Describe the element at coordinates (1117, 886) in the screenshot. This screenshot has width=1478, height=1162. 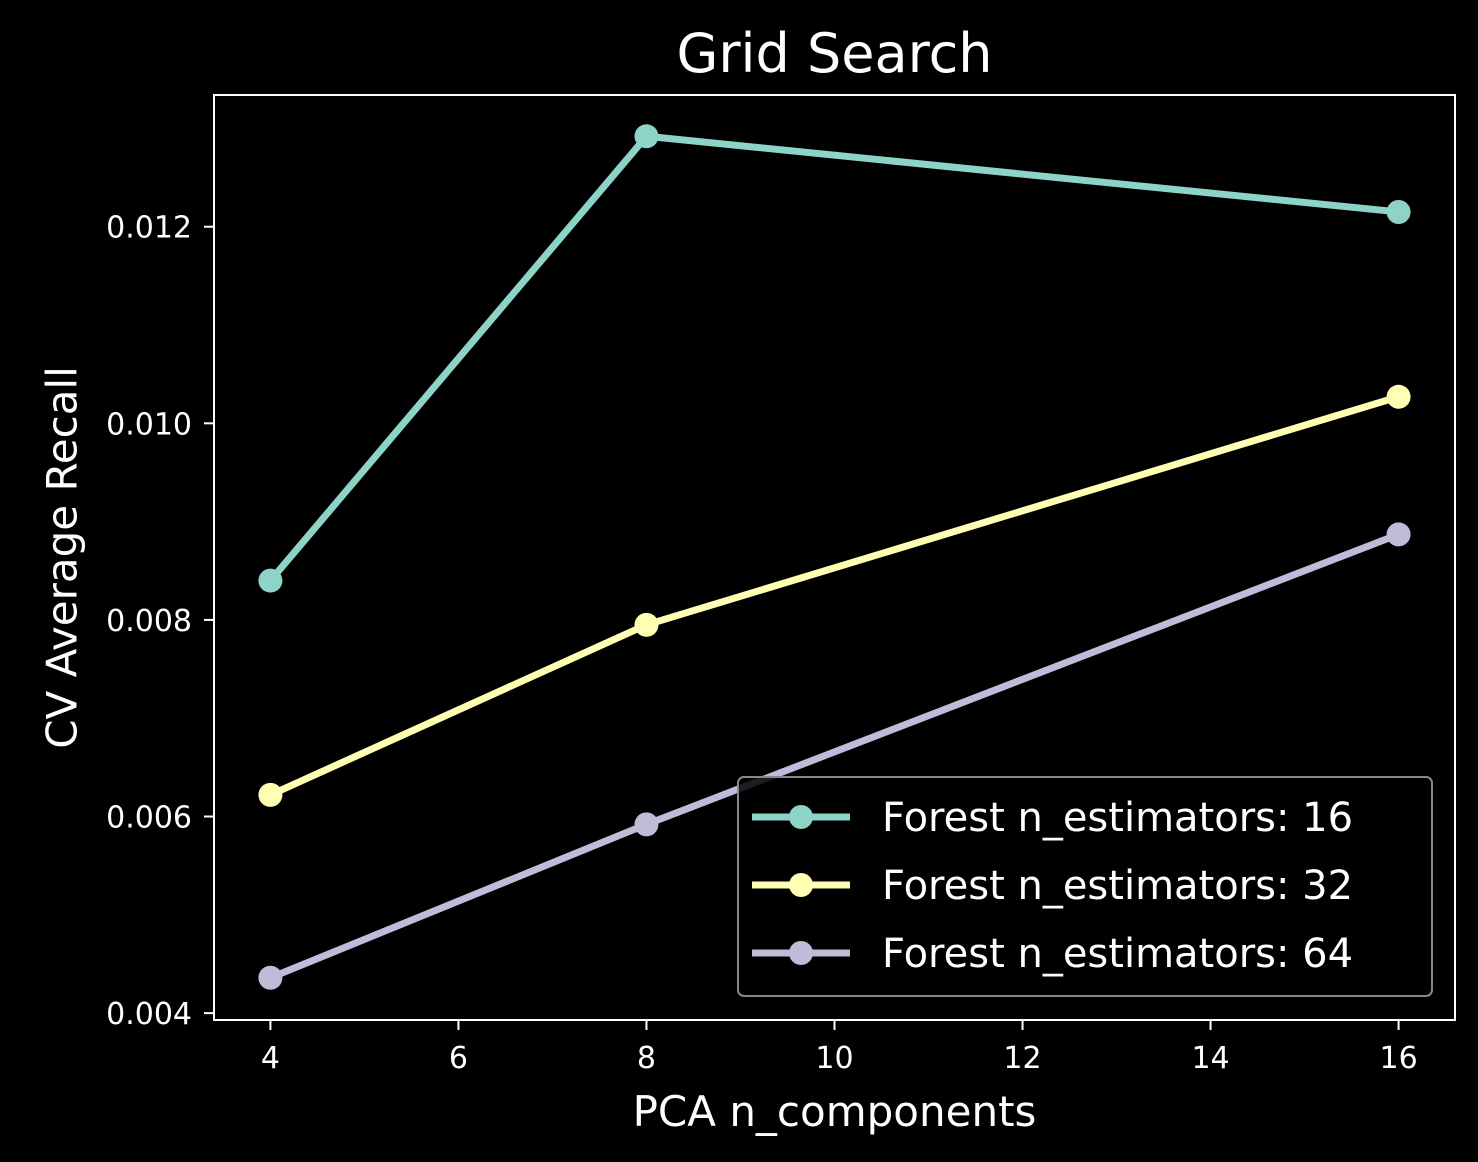
I see `legend-label: Forest n_estimators: 32` at that location.